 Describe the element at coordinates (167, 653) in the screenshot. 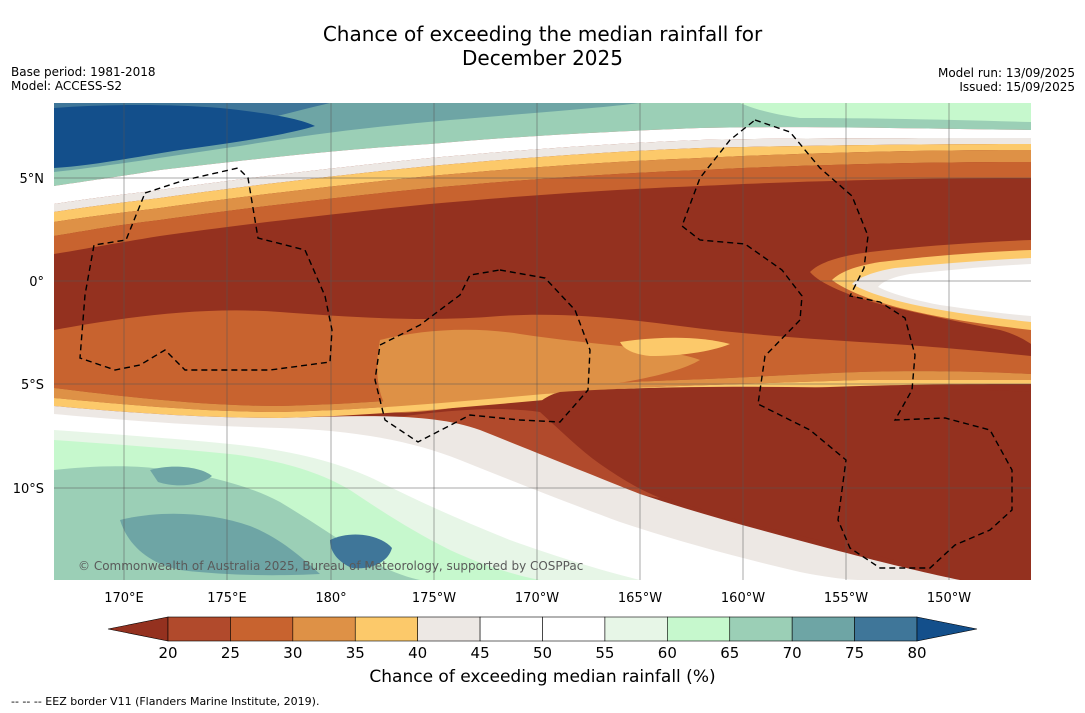

I see `colorbar-tick-label: 20` at that location.